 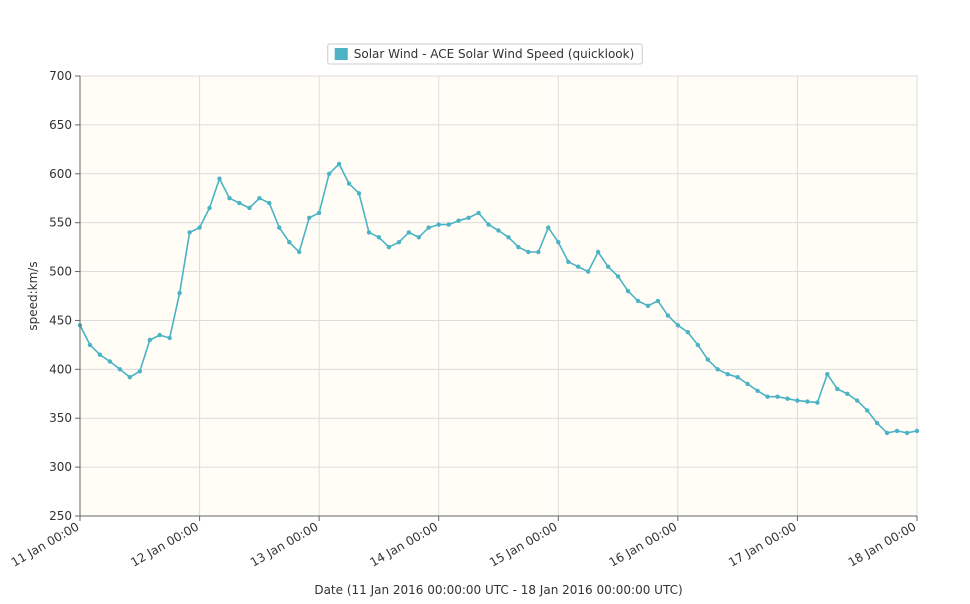 What do you see at coordinates (45, 544) in the screenshot?
I see `x-tick-label: 11 Jan 00:00` at bounding box center [45, 544].